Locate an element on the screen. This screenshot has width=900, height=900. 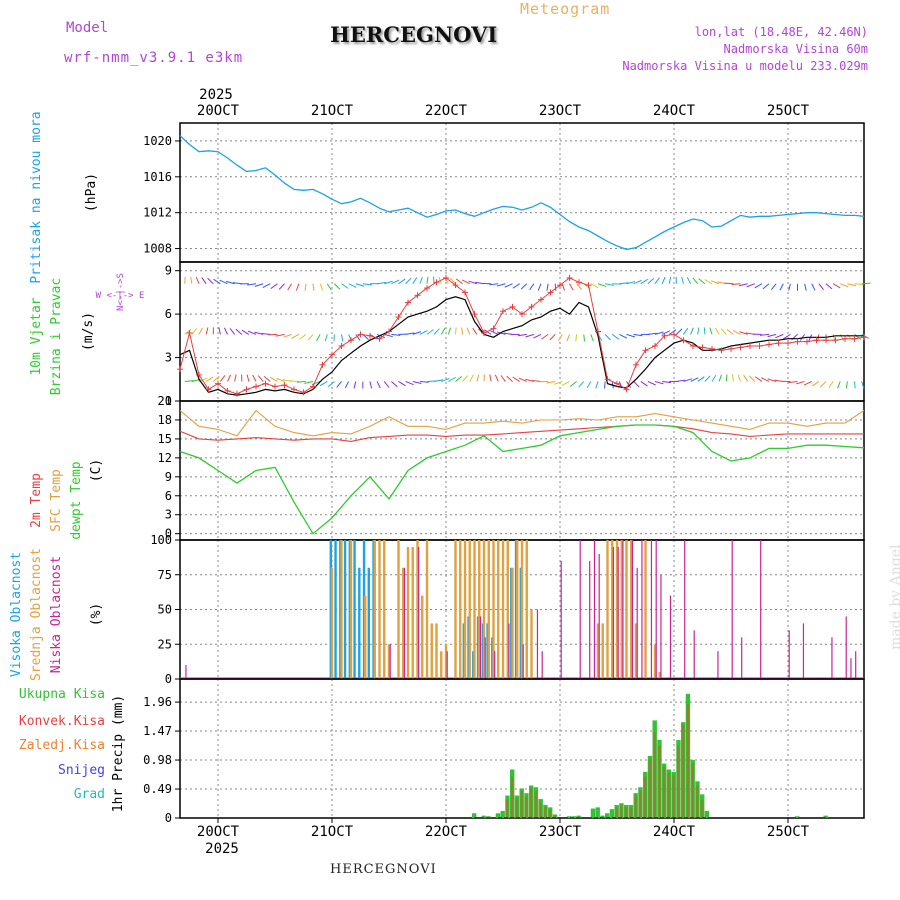
y-tick-label: 3 is located at coordinates (168, 515).